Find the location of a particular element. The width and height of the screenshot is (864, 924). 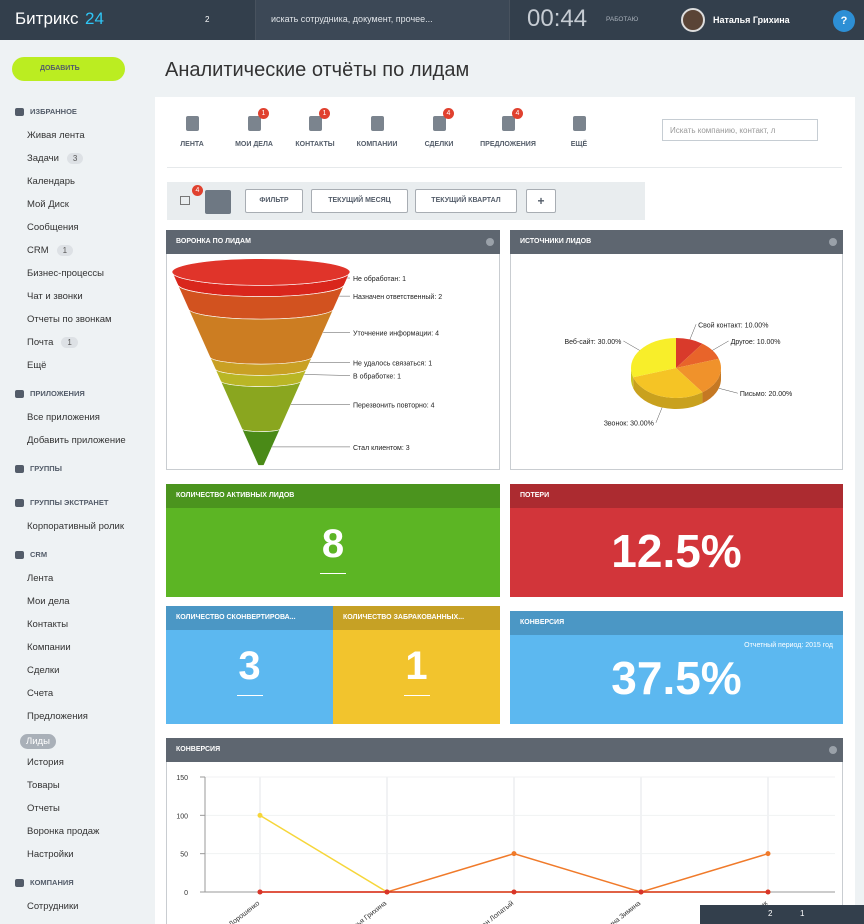

sidebar-section-title: ИЗБРАННОЕ is located at coordinates (53, 111).